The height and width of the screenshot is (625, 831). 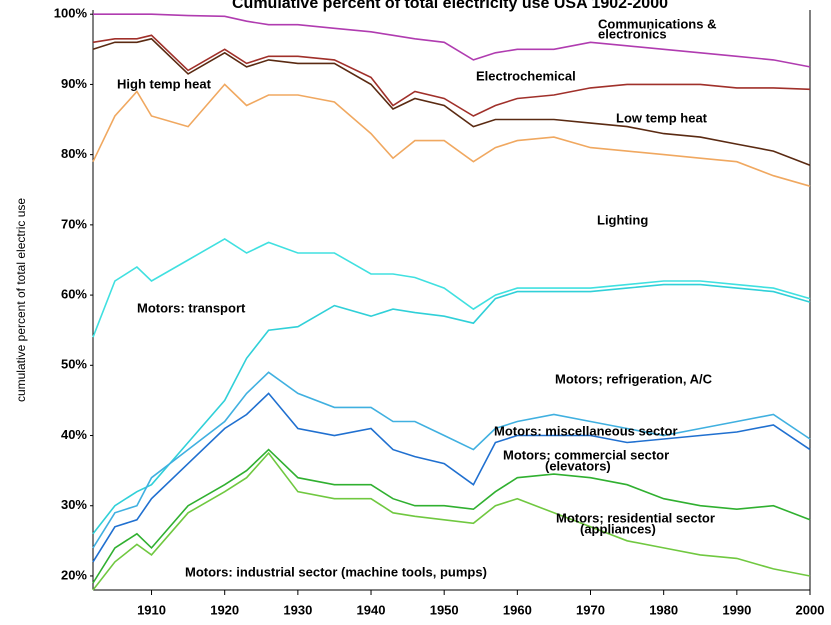 I want to click on annotation: Lighting, so click(x=622, y=219).